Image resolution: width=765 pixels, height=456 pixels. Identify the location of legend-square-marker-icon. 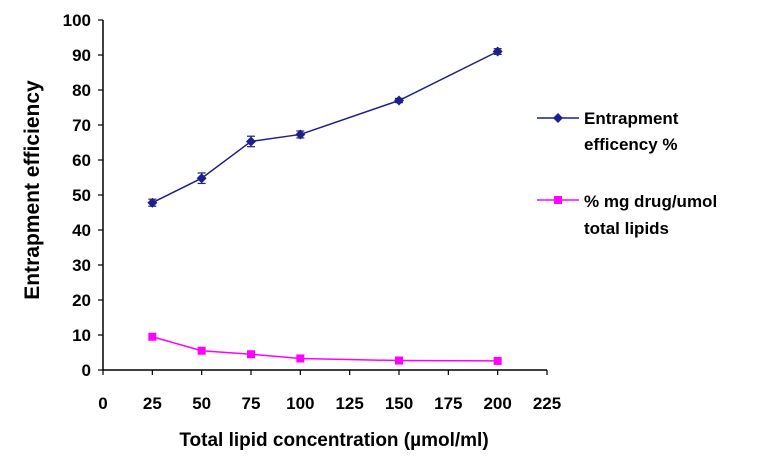
(558, 200).